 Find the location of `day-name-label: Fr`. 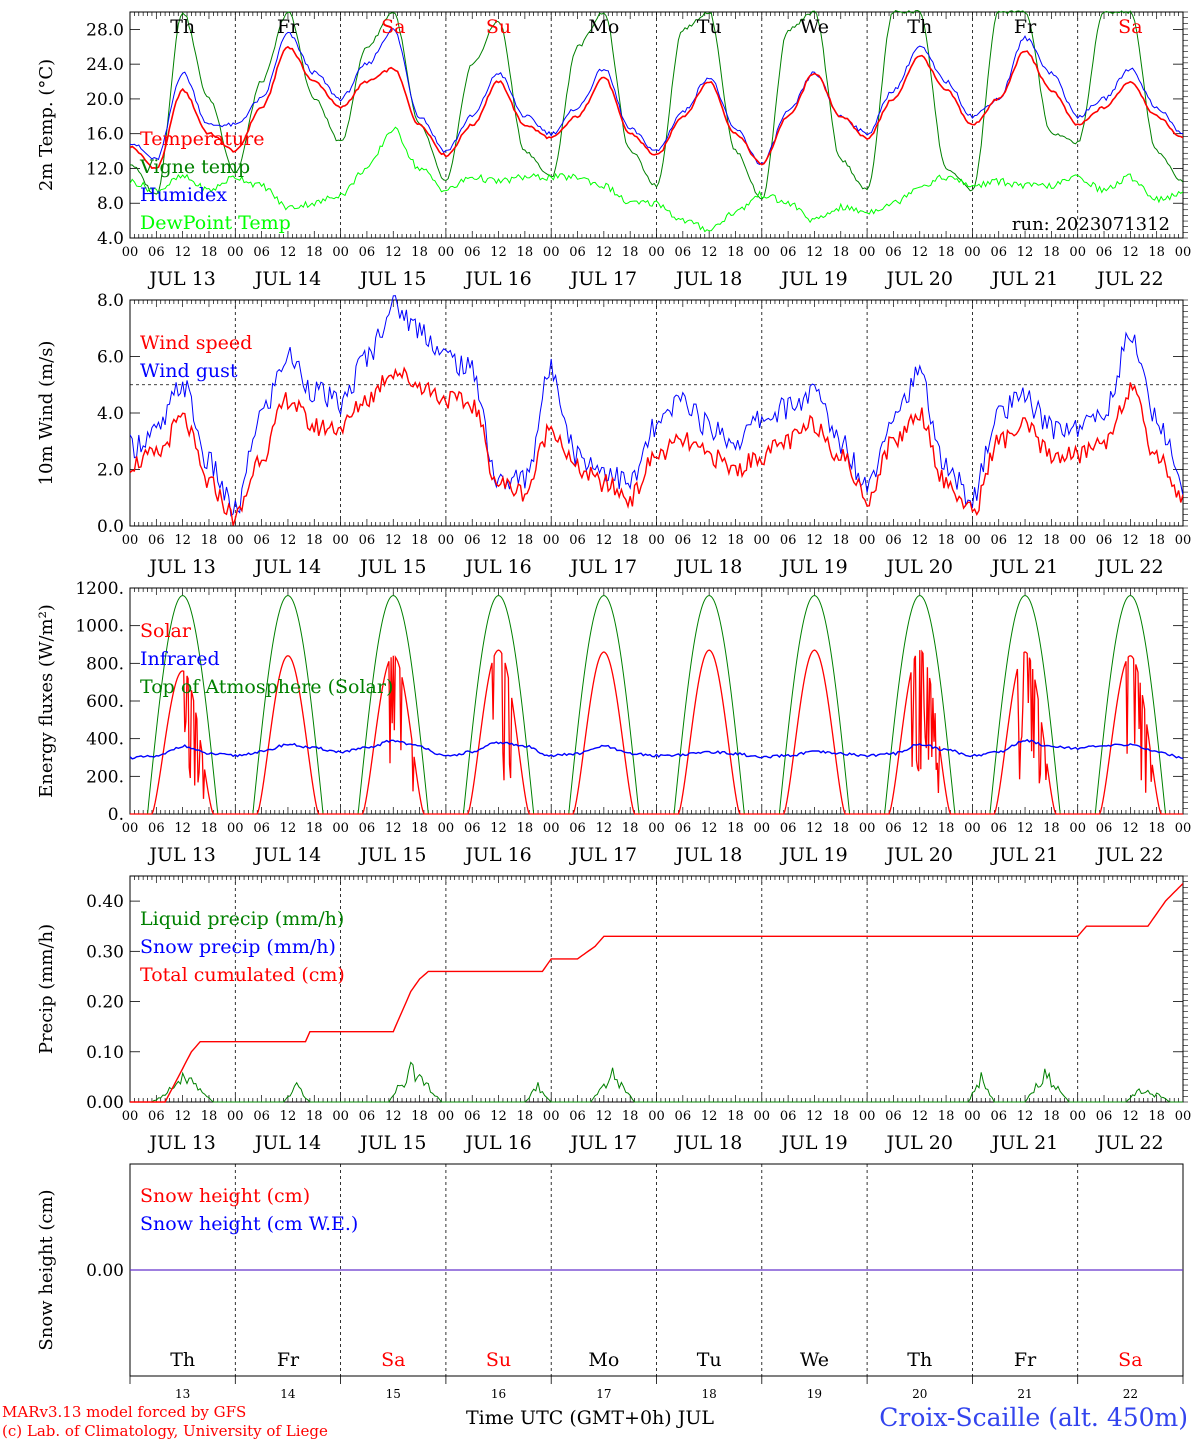

day-name-label: Fr is located at coordinates (1025, 1360).